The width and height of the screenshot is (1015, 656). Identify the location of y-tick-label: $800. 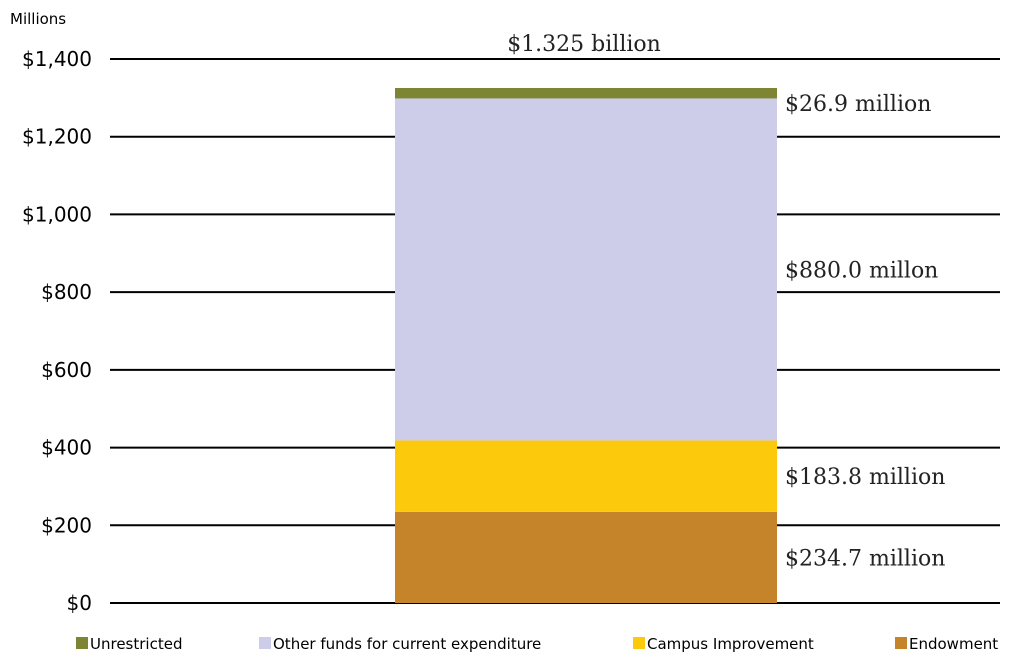
(66, 292).